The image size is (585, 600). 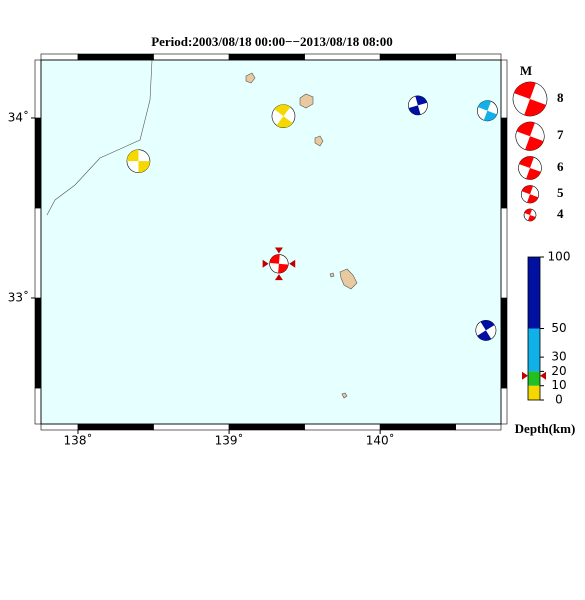 I want to click on depth-scale-title: Depth(km), so click(x=545, y=428).